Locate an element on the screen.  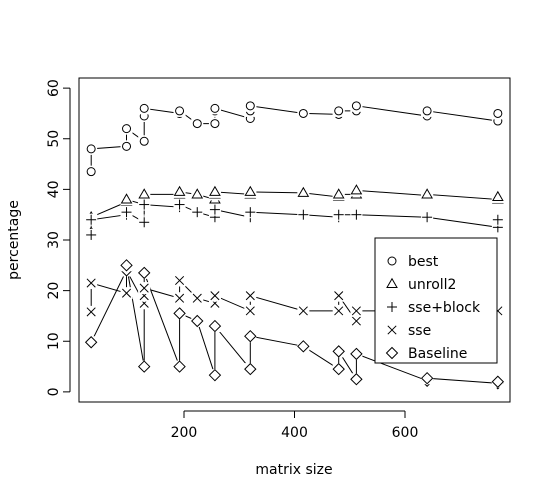
y-tick-label: 20 is located at coordinates (54, 291).